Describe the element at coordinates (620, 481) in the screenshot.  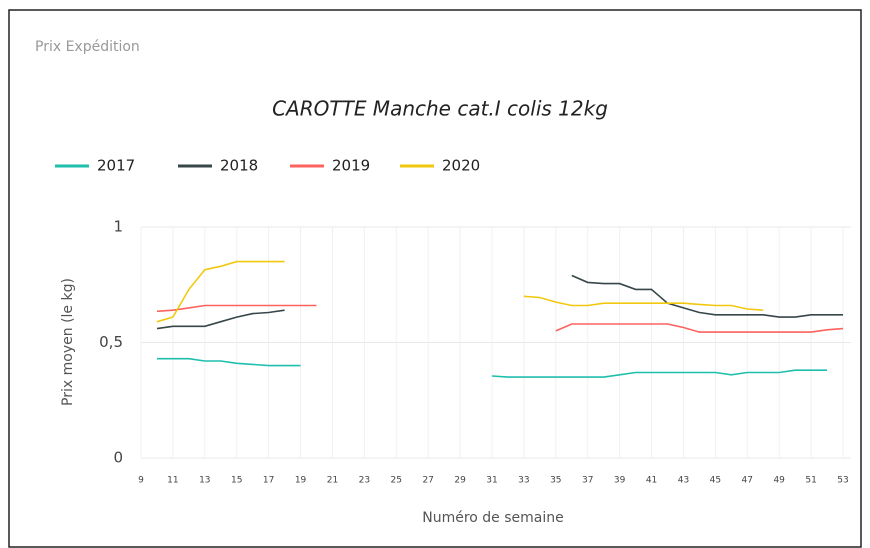
I see `x-tick-label: 39` at that location.